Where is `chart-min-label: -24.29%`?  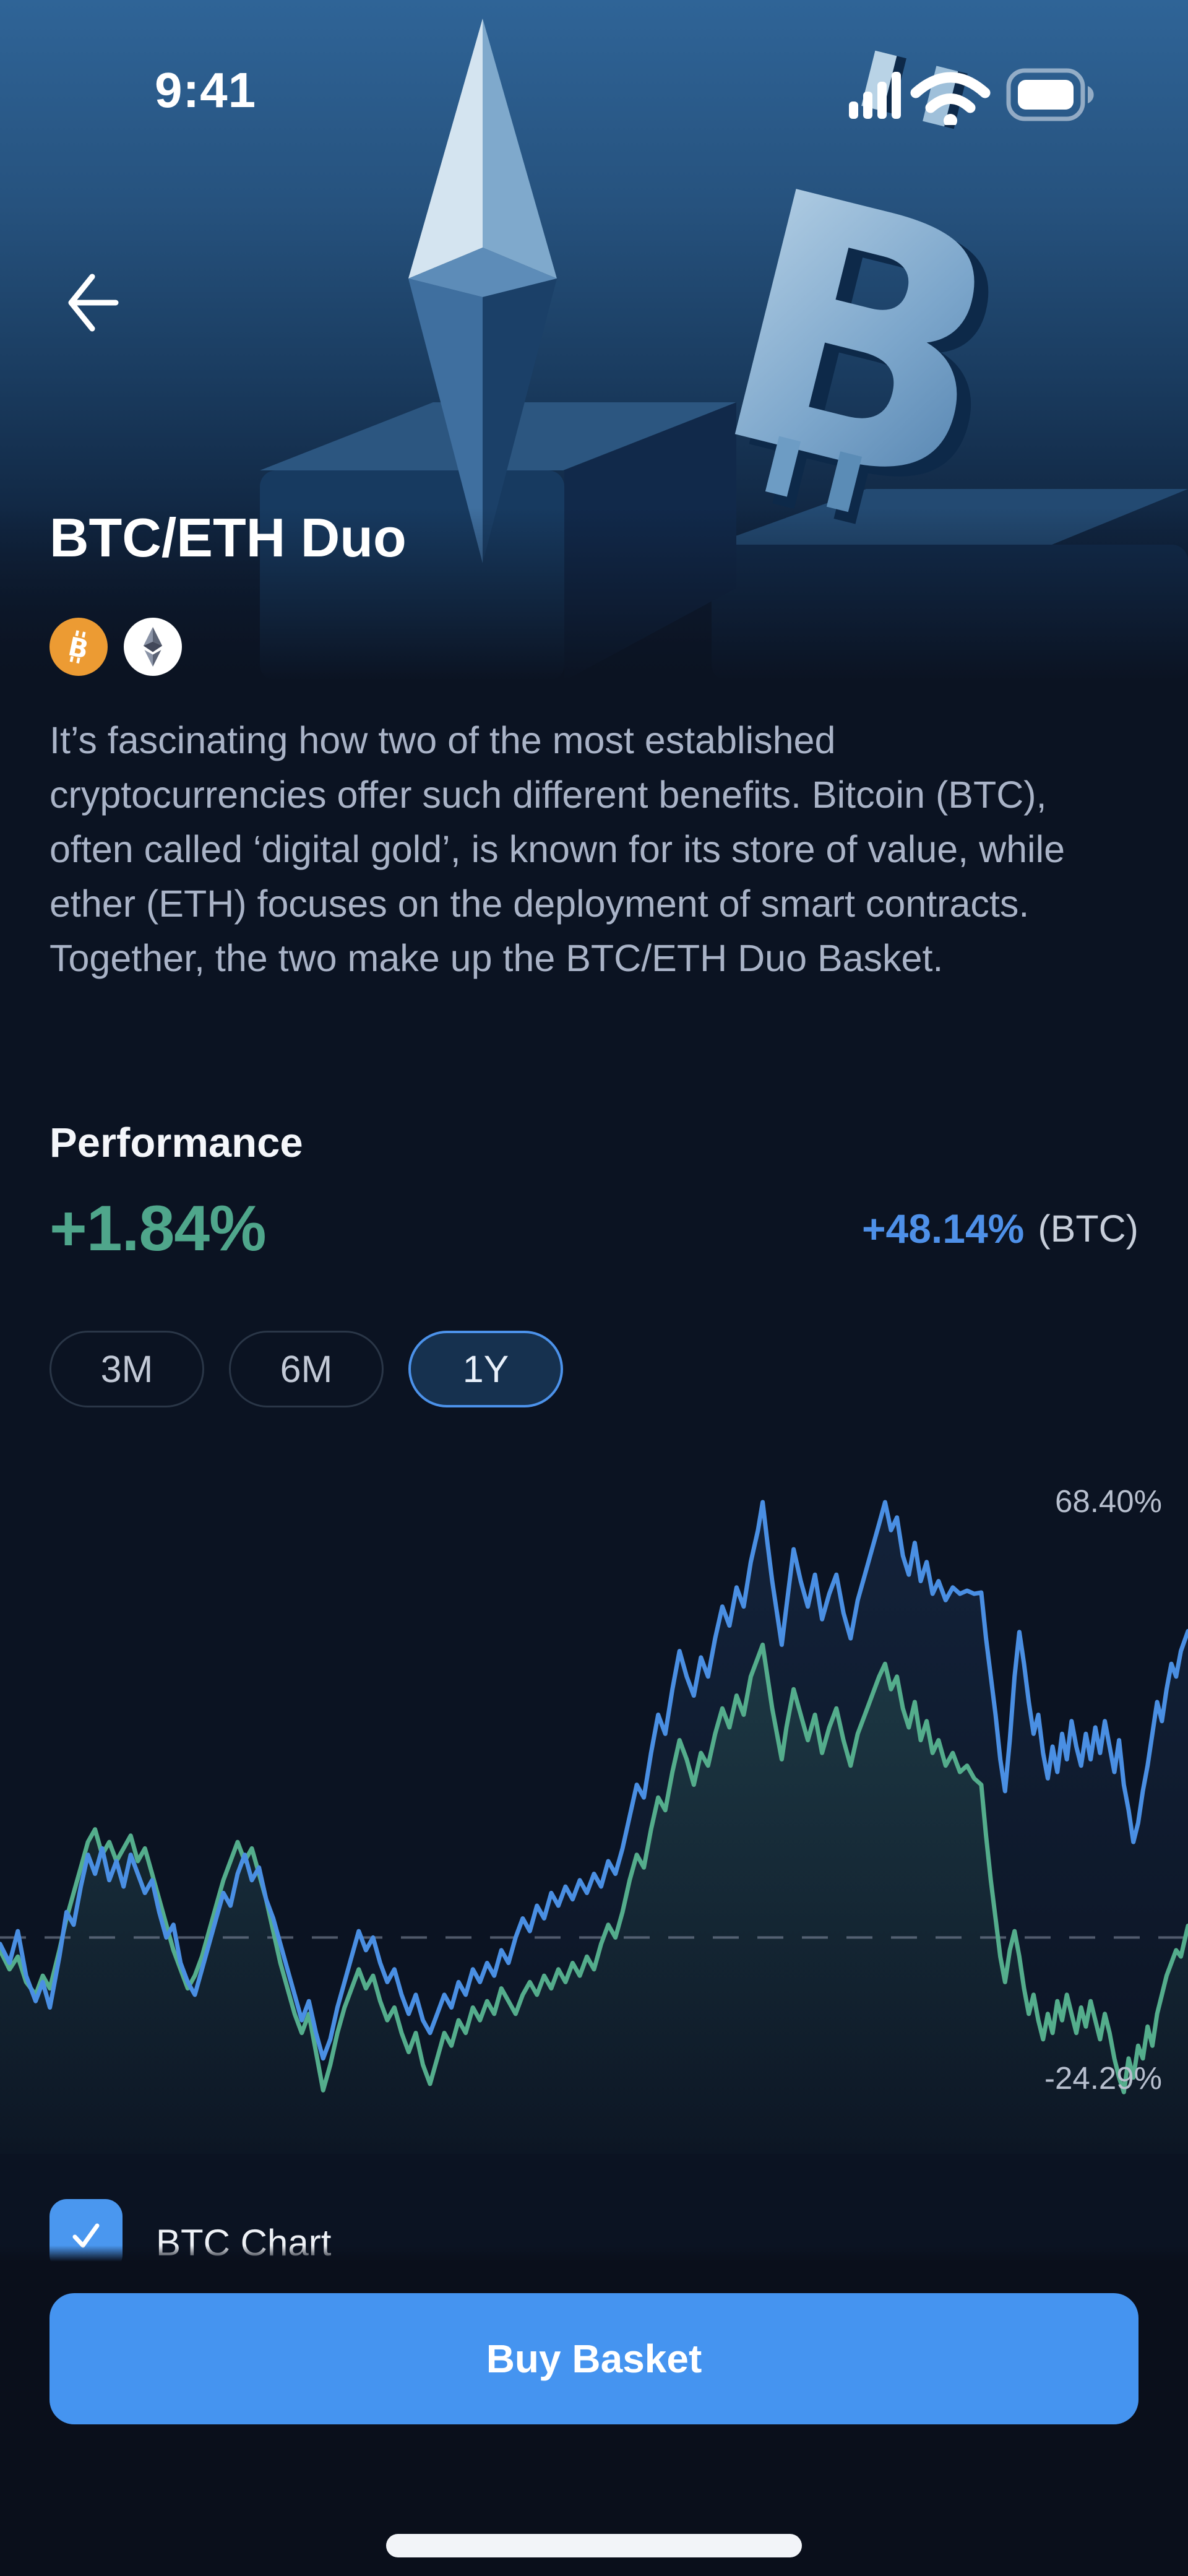
chart-min-label: -24.29% is located at coordinates (1103, 2078).